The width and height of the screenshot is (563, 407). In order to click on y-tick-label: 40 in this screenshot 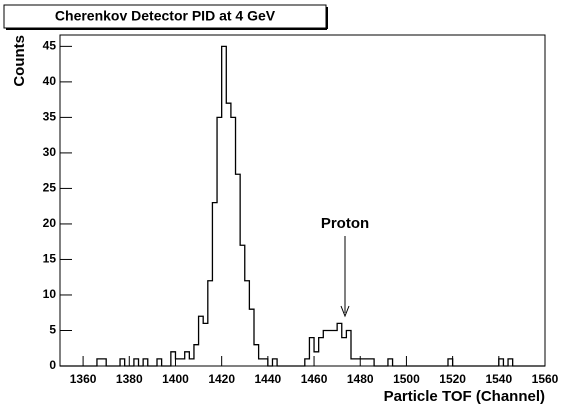, I will do `click(50, 81)`.